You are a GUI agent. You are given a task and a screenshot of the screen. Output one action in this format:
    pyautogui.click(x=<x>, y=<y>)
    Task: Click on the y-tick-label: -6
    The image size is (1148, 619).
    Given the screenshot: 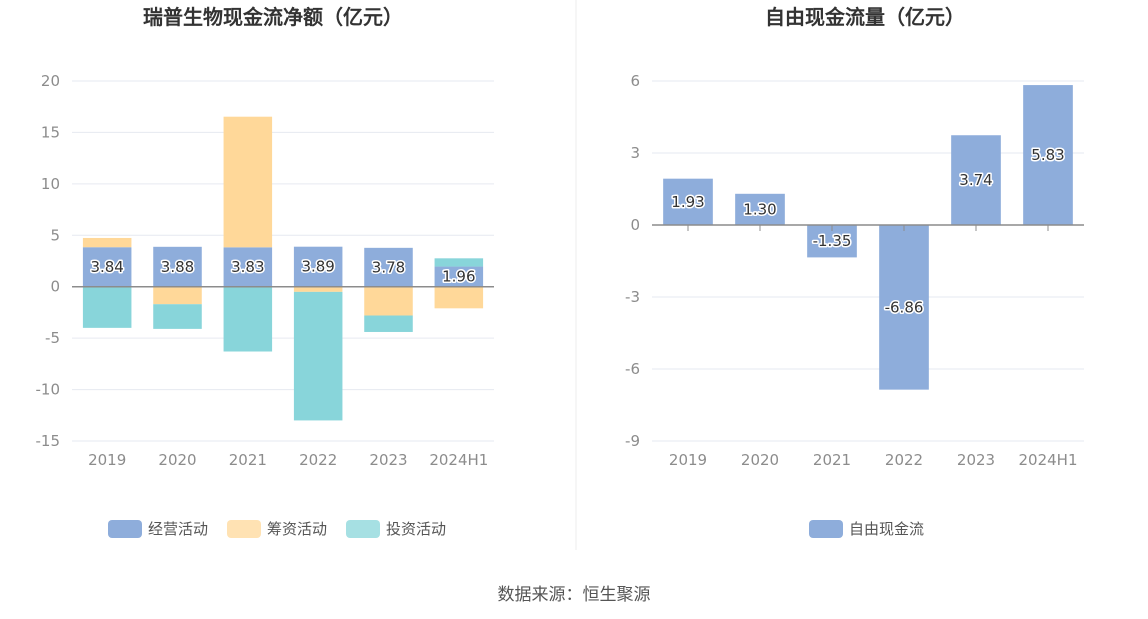 What is the action you would take?
    pyautogui.click(x=632, y=369)
    